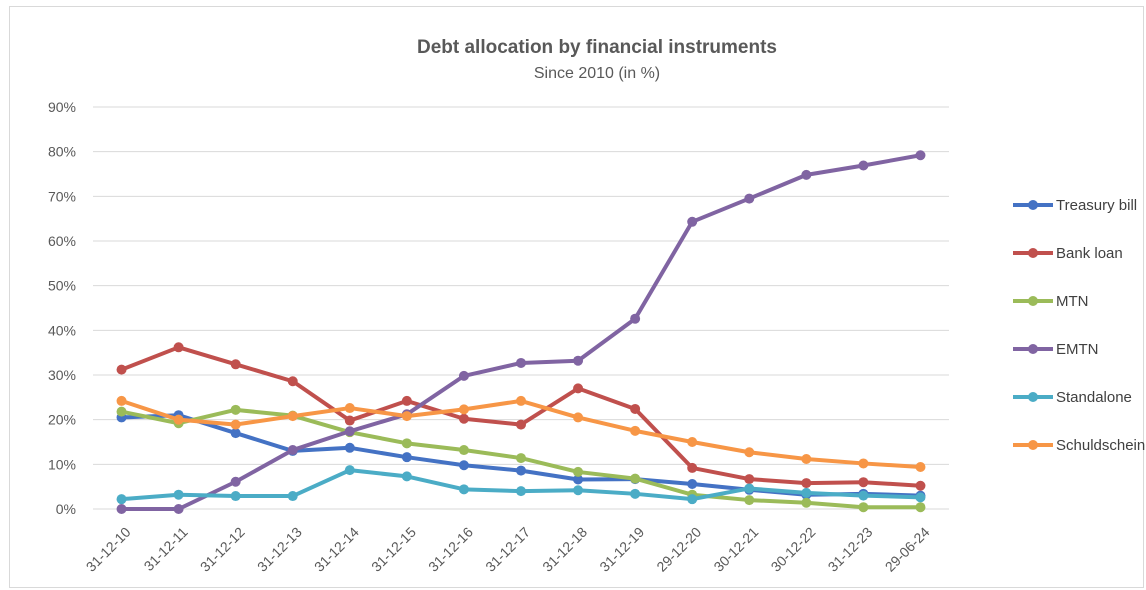  I want to click on x-tick-label: 29-06-24, so click(907, 549).